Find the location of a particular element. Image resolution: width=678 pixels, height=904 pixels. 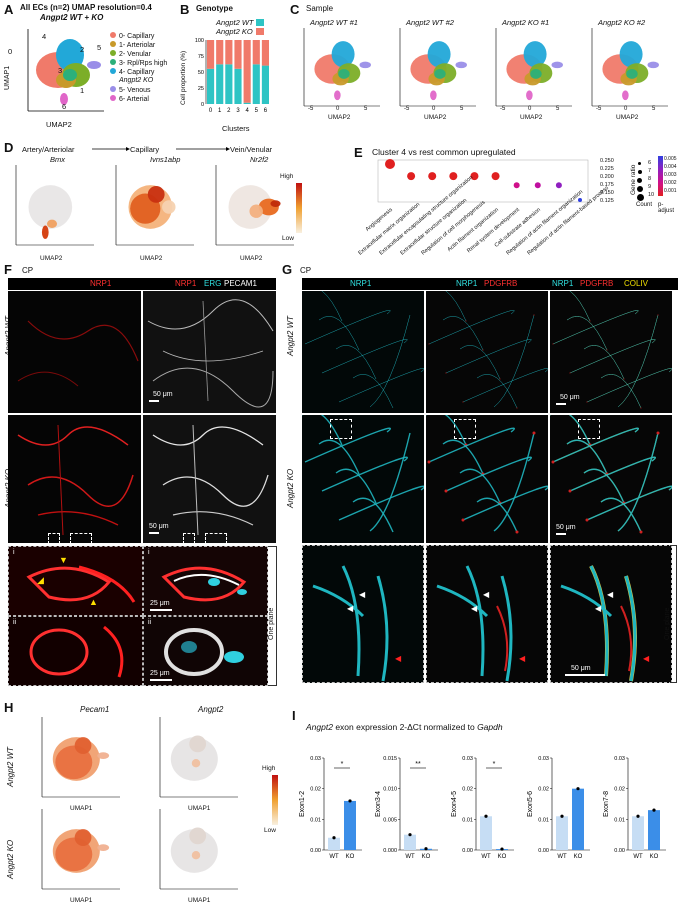

gene-umap is located at coordinates (154, 205).